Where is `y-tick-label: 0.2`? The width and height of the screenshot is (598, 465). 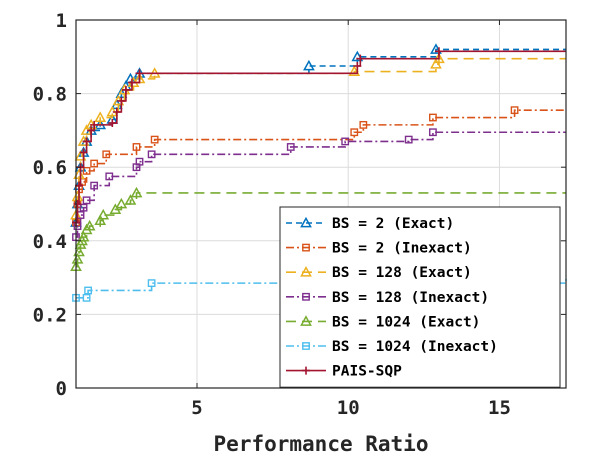
y-tick-label: 0.2 is located at coordinates (50, 315).